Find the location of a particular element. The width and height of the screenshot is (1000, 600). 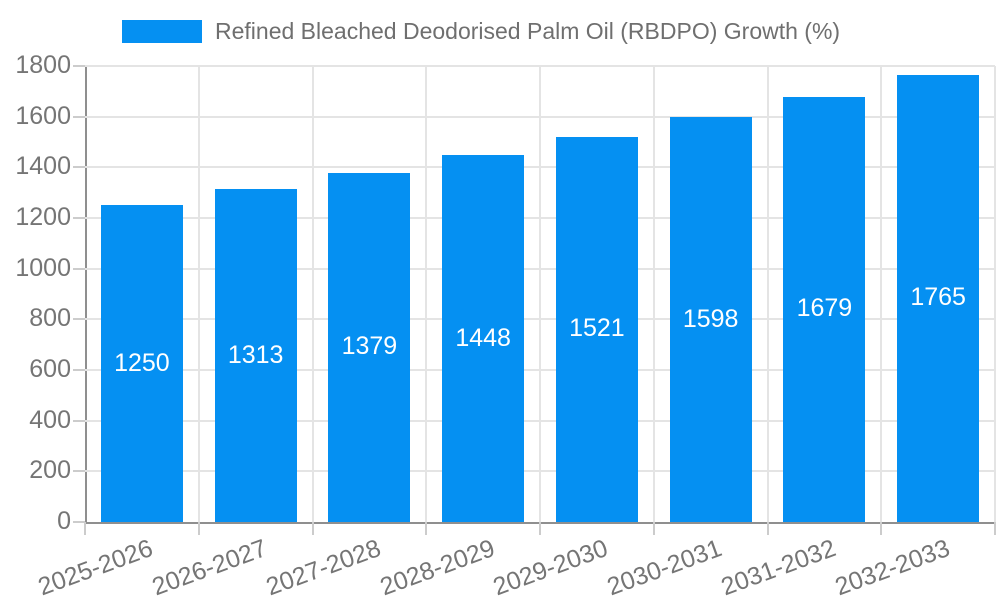

y-axis-tick-label: 1800 is located at coordinates (43, 65).